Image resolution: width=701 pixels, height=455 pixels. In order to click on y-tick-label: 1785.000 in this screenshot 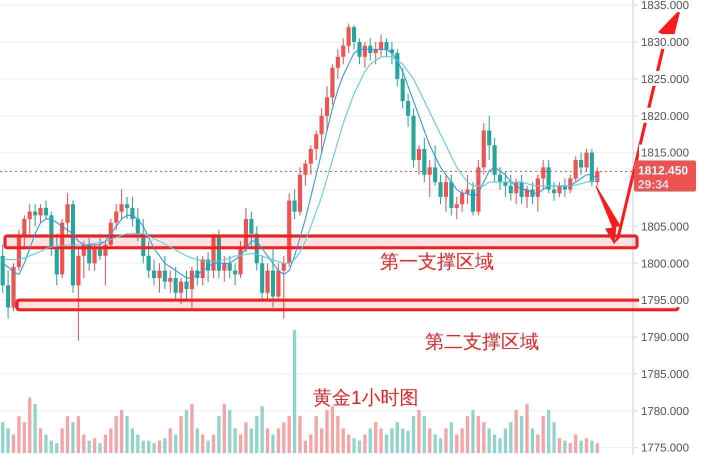, I will do `click(665, 374)`.